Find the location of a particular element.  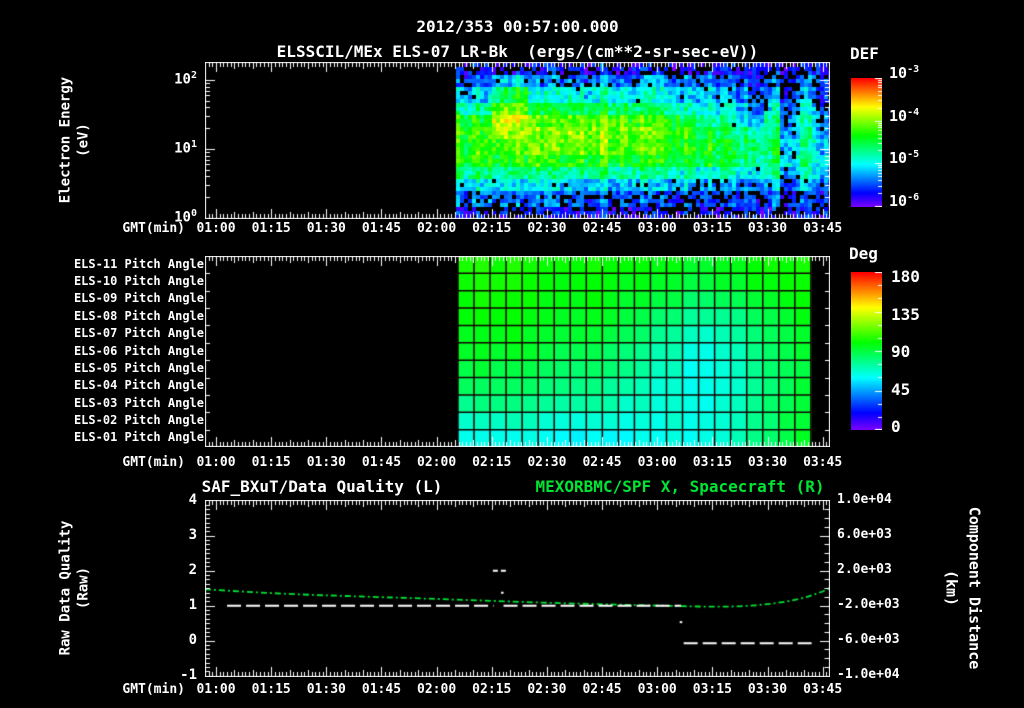

quality-axis-units: (Raw) is located at coordinates (83, 588).